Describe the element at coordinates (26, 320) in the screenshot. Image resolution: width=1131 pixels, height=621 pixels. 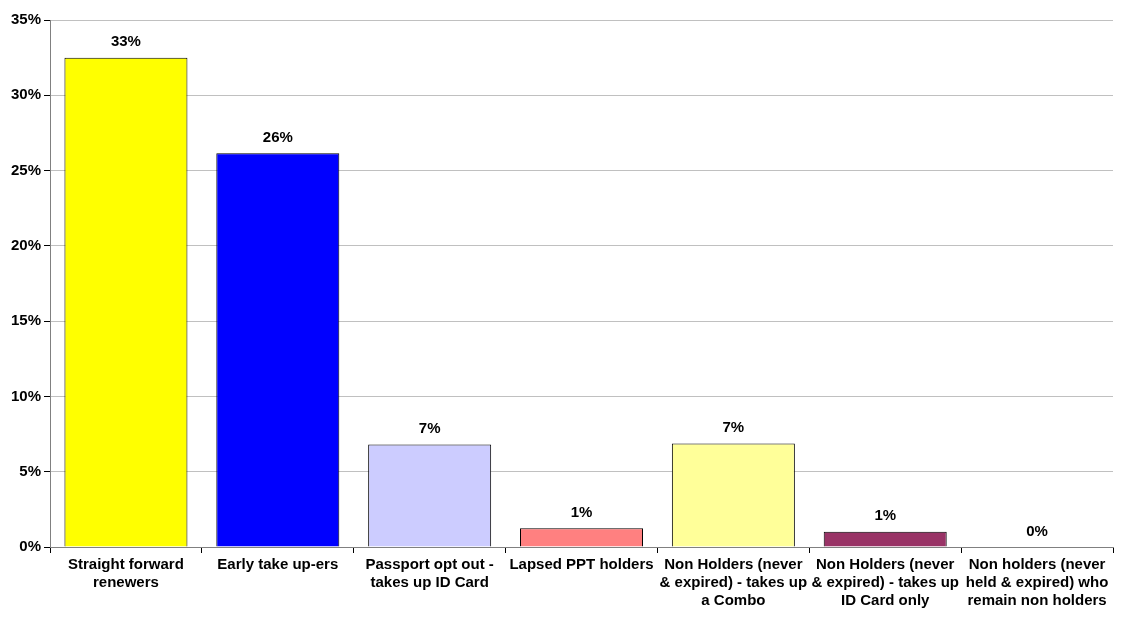
I see `y-tick-label: 15%` at that location.